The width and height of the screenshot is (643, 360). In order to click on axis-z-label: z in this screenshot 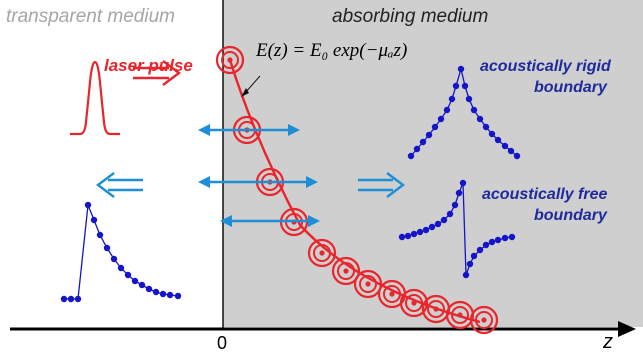, I will do `click(608, 342)`.